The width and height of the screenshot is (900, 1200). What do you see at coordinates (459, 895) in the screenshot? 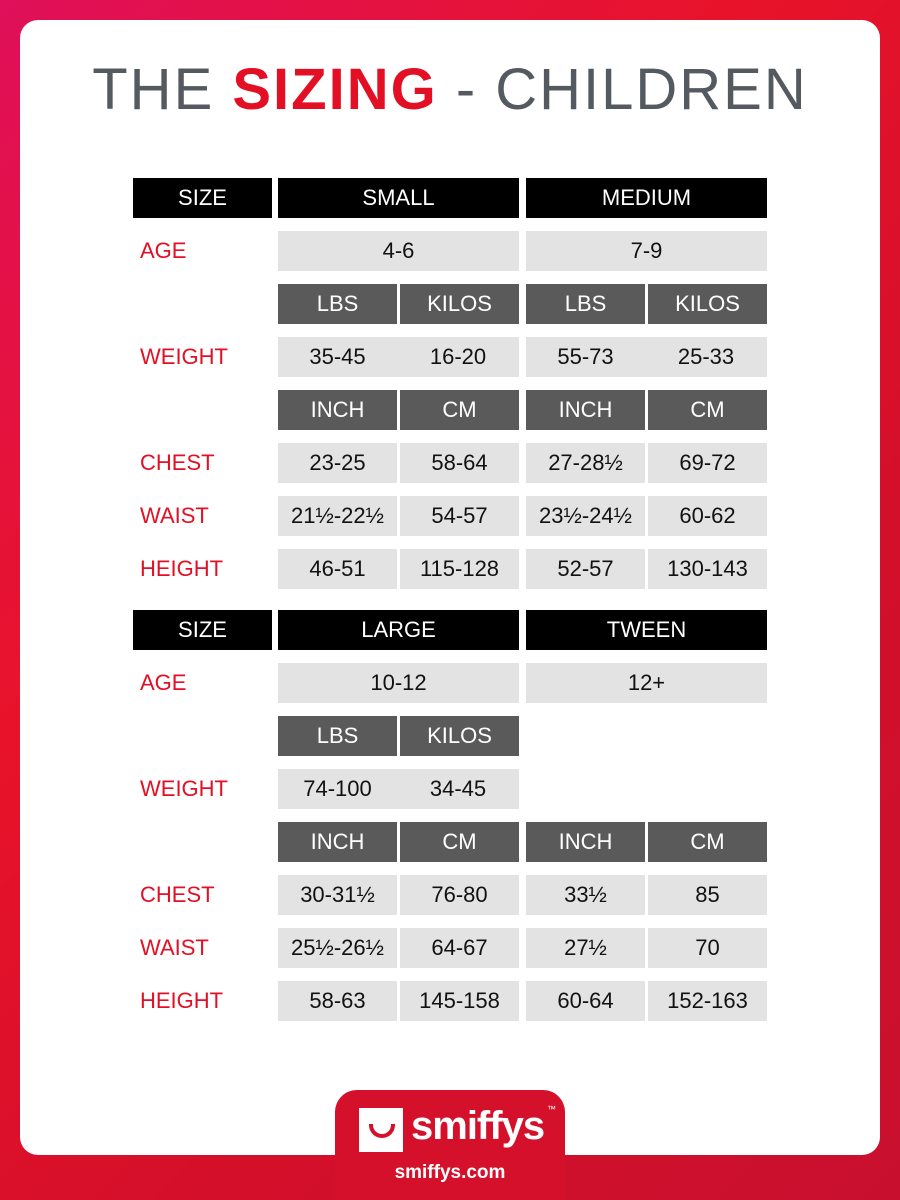
I see `chest-cell: 76-80` at bounding box center [459, 895].